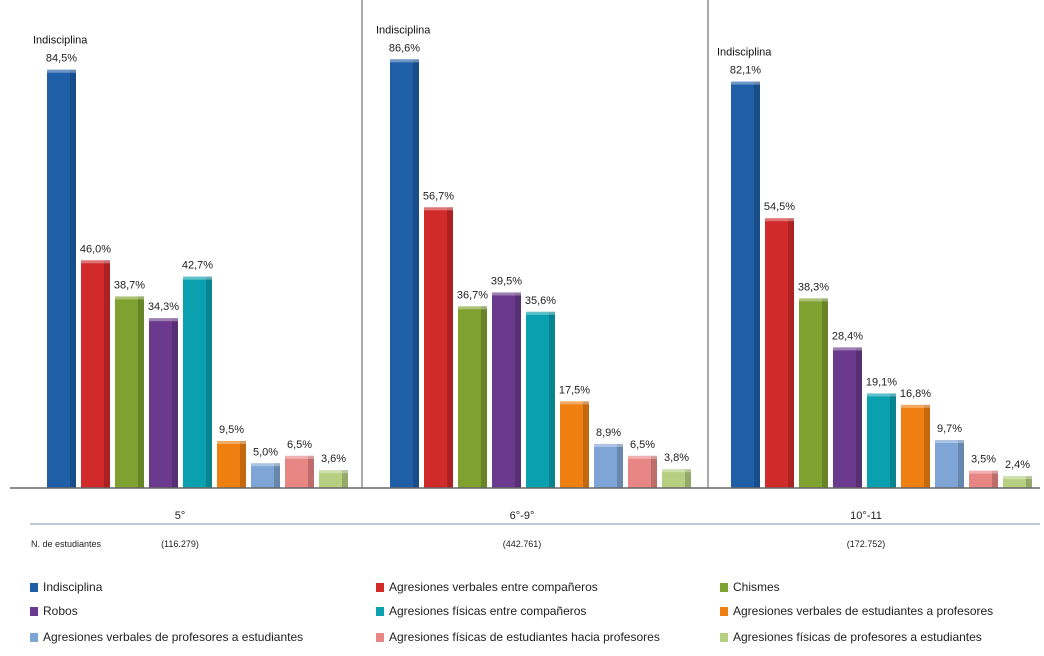 The width and height of the screenshot is (1044, 656). What do you see at coordinates (756, 587) in the screenshot?
I see `legend-label-2: Chismes` at bounding box center [756, 587].